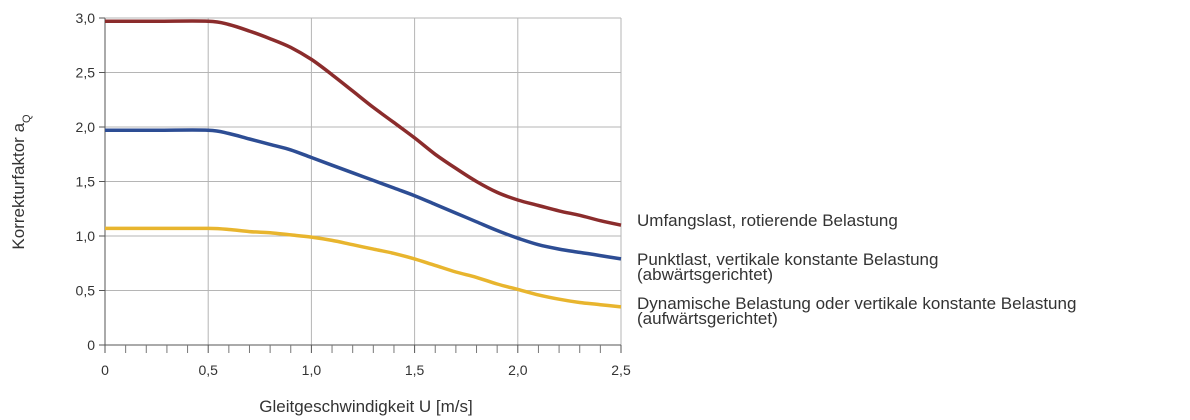  I want to click on y-tick-label: 0,5, so click(86, 291).